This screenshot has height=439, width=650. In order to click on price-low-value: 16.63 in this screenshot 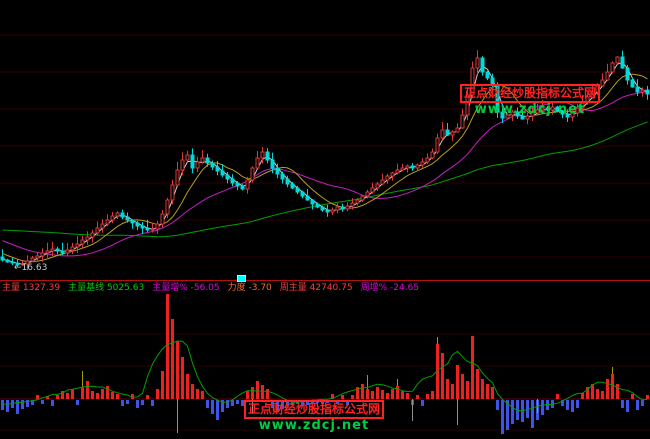, I will do `click(34, 268)`.